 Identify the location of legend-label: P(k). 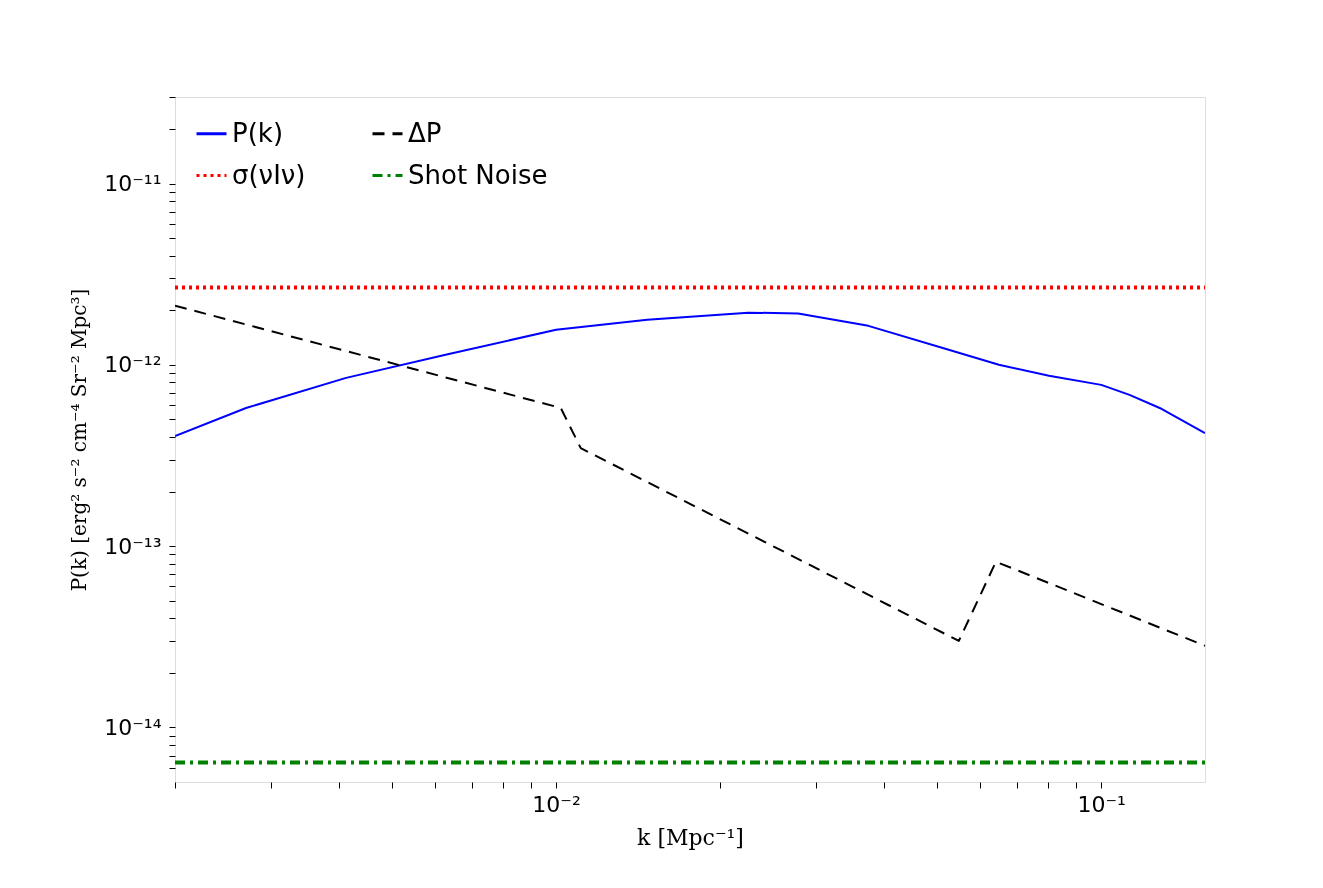
(258, 132).